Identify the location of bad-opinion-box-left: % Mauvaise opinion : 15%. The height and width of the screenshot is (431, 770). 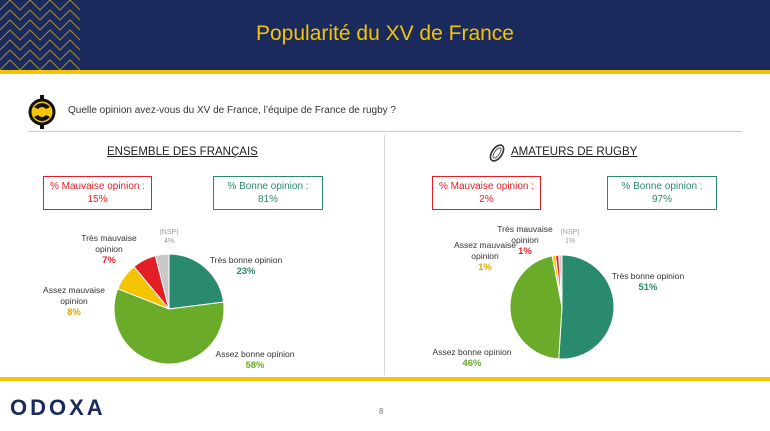
(97, 193).